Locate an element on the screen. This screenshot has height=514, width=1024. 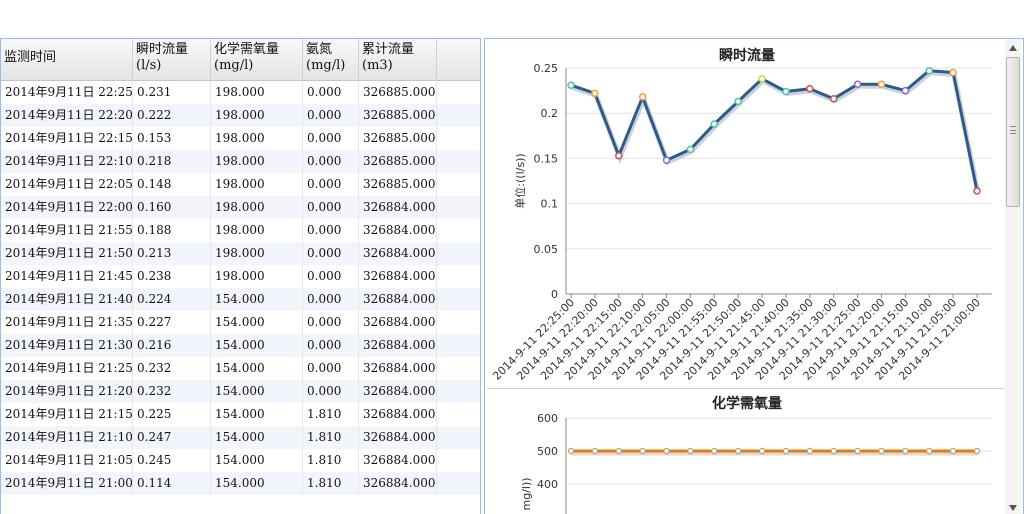
table-cell-flow: 0.216 is located at coordinates (172, 345).